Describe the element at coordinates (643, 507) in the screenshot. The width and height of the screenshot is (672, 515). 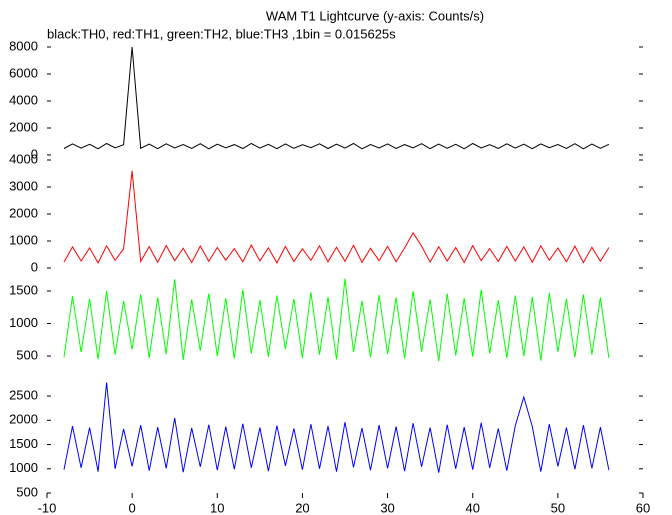
I see `x-tick-label: 60` at that location.